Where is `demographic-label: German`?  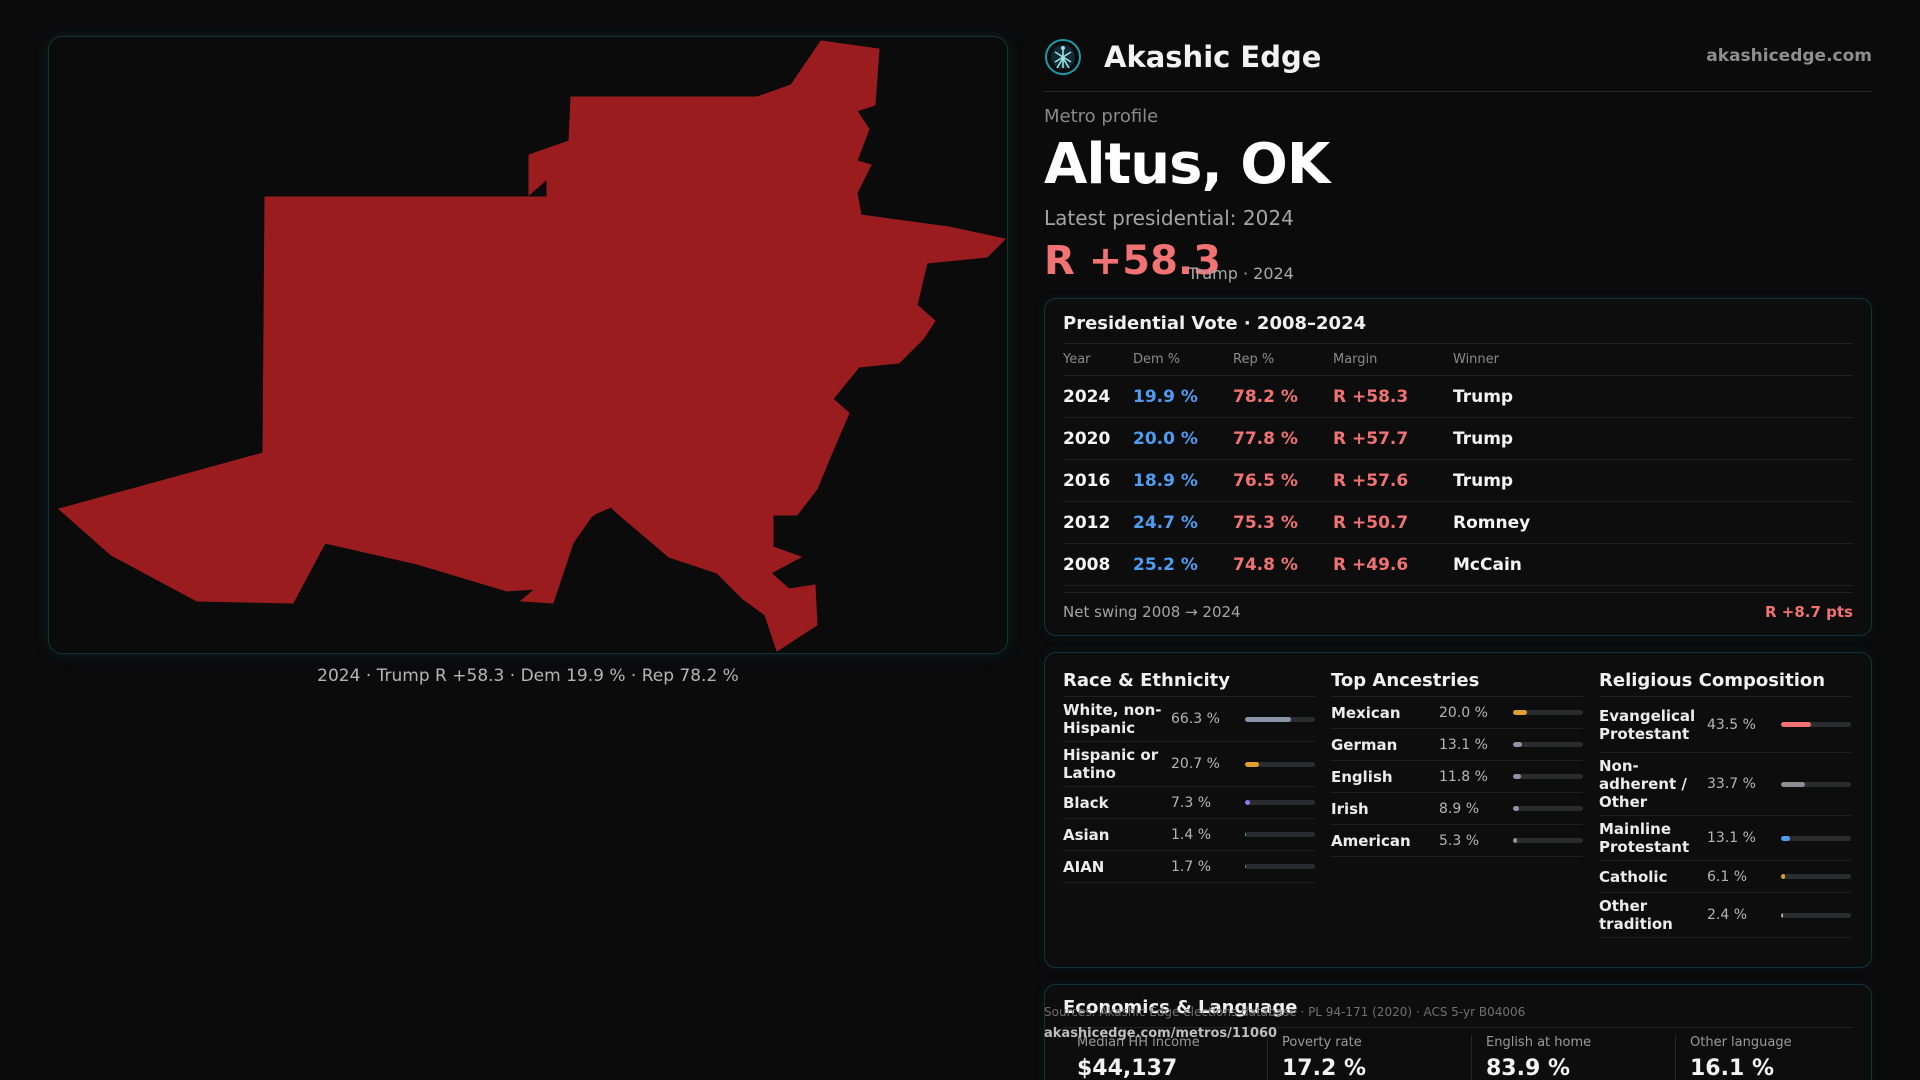
demographic-label: German is located at coordinates (1364, 744).